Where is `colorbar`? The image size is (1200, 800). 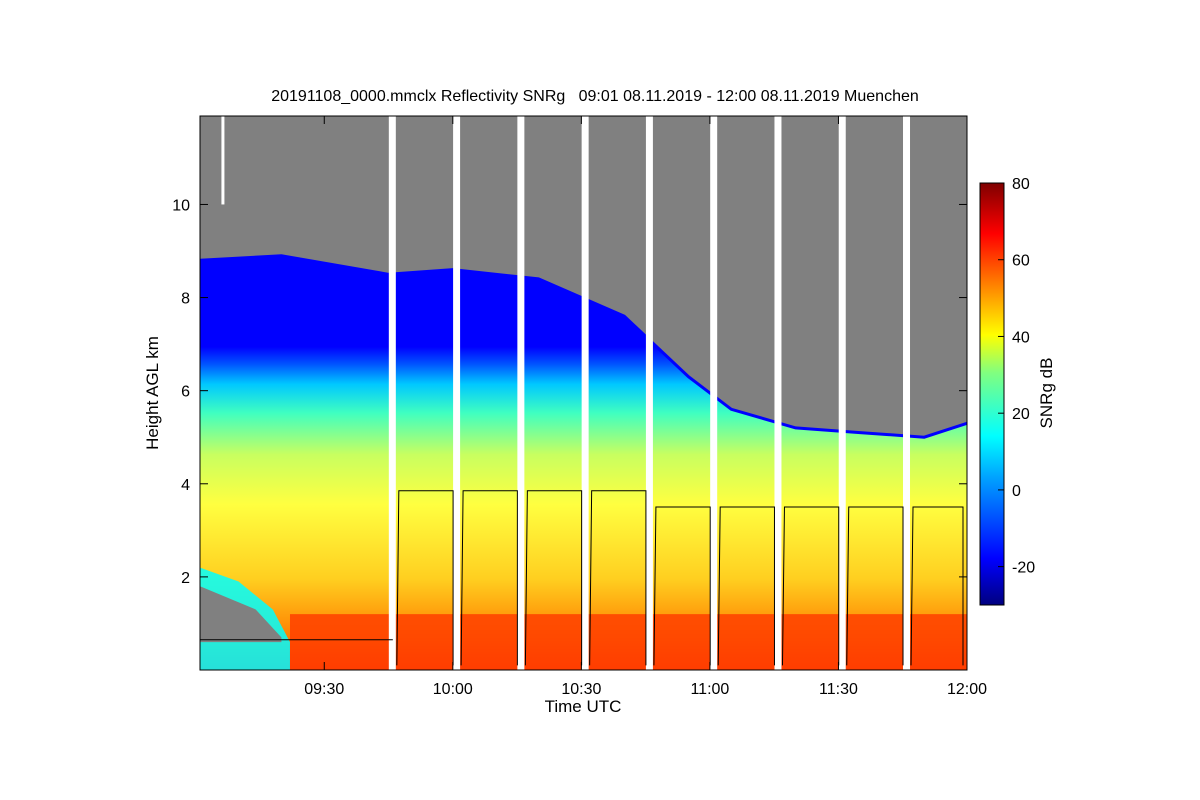
colorbar is located at coordinates (992, 394).